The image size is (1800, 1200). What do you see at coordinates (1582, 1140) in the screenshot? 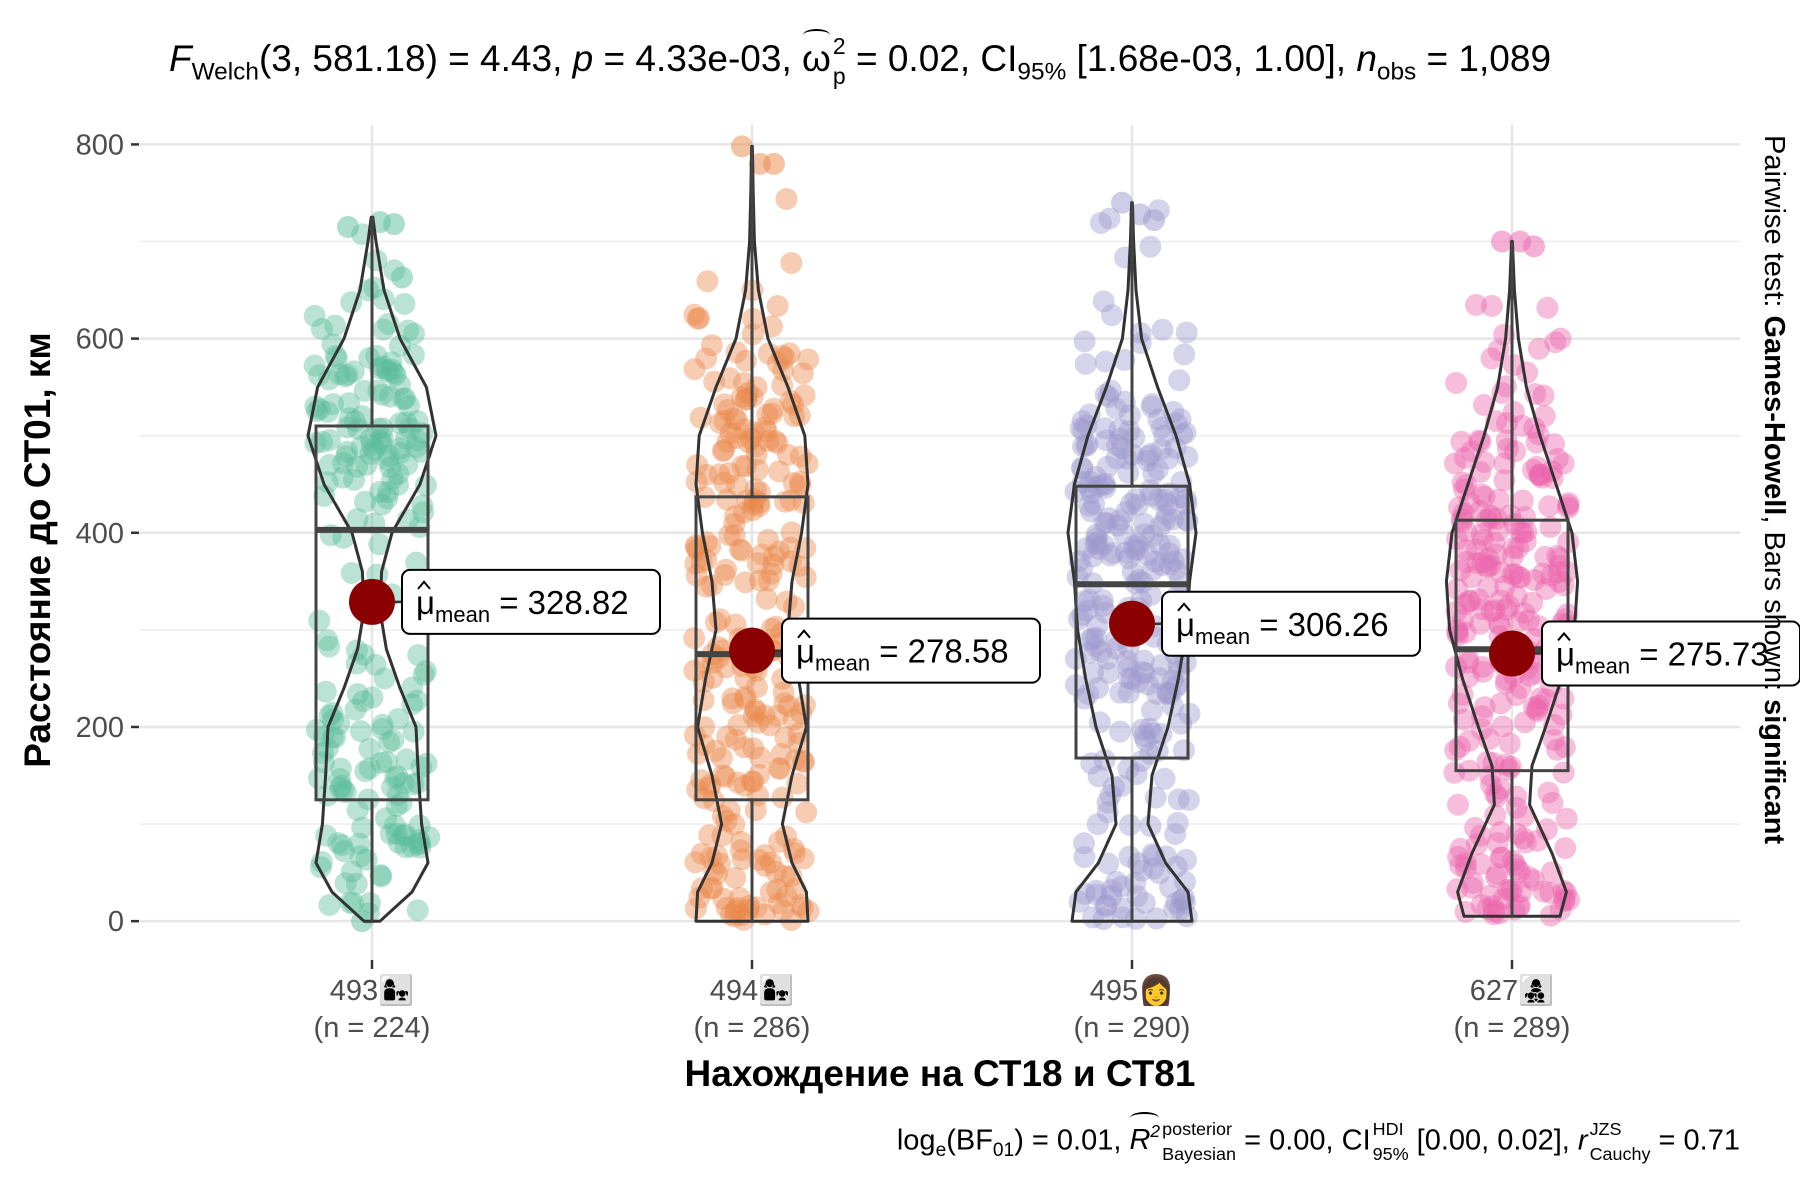
I see `caption-r-symbol: r` at bounding box center [1582, 1140].